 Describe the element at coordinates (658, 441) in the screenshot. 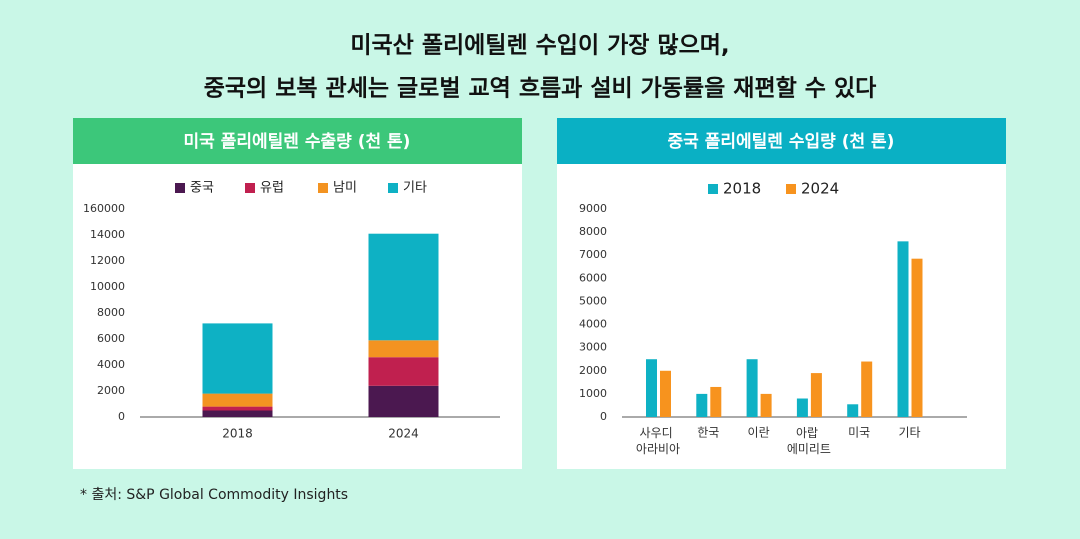

I see `x-tick-label: 사우디 아라비아` at that location.